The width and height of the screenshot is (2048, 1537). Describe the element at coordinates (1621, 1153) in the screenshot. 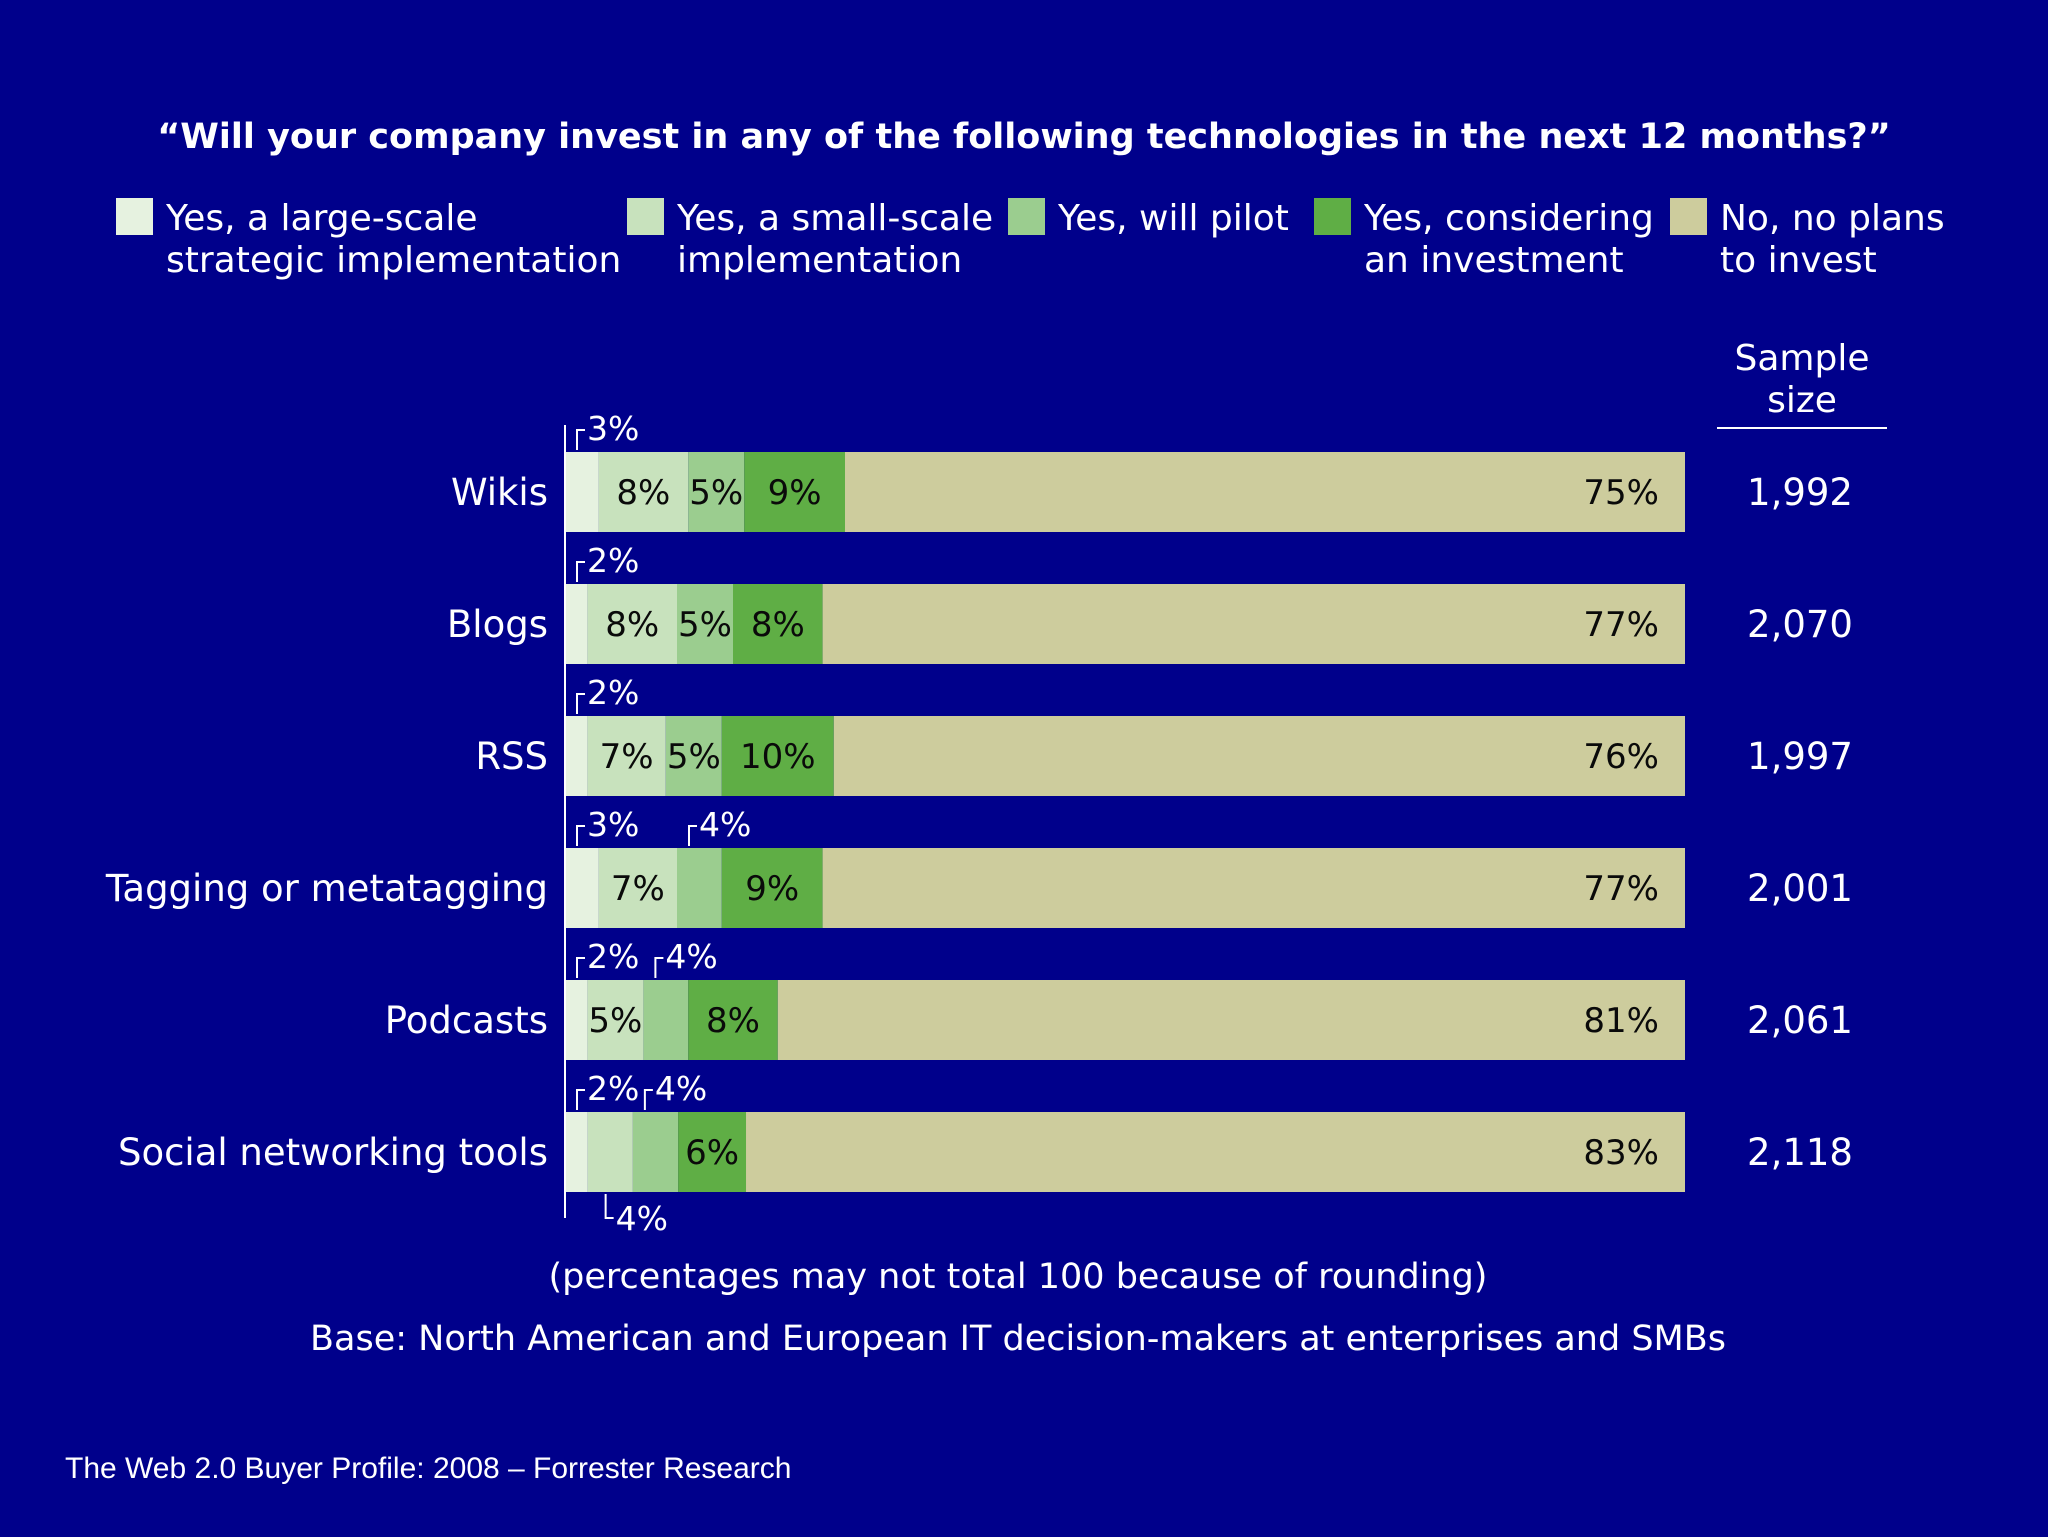

I see `segment-label-5-4: 83%` at that location.